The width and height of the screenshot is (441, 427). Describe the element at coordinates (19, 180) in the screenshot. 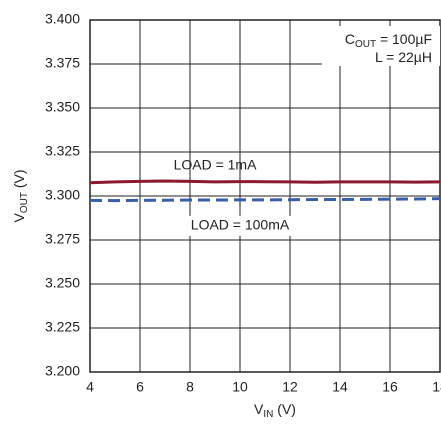

I see `y-axis-label-rest: (V)` at that location.